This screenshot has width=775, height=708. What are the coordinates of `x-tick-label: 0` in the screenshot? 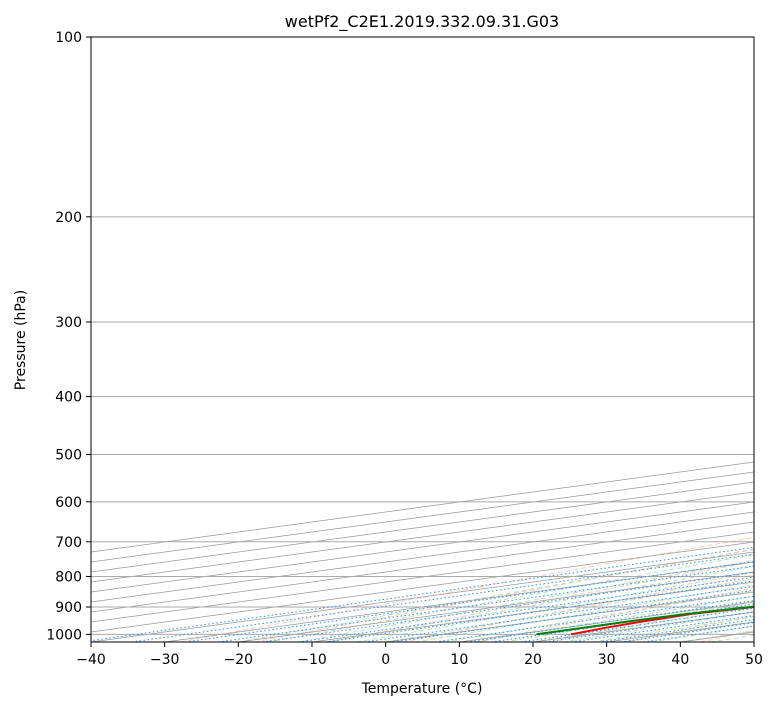 It's located at (385, 660).